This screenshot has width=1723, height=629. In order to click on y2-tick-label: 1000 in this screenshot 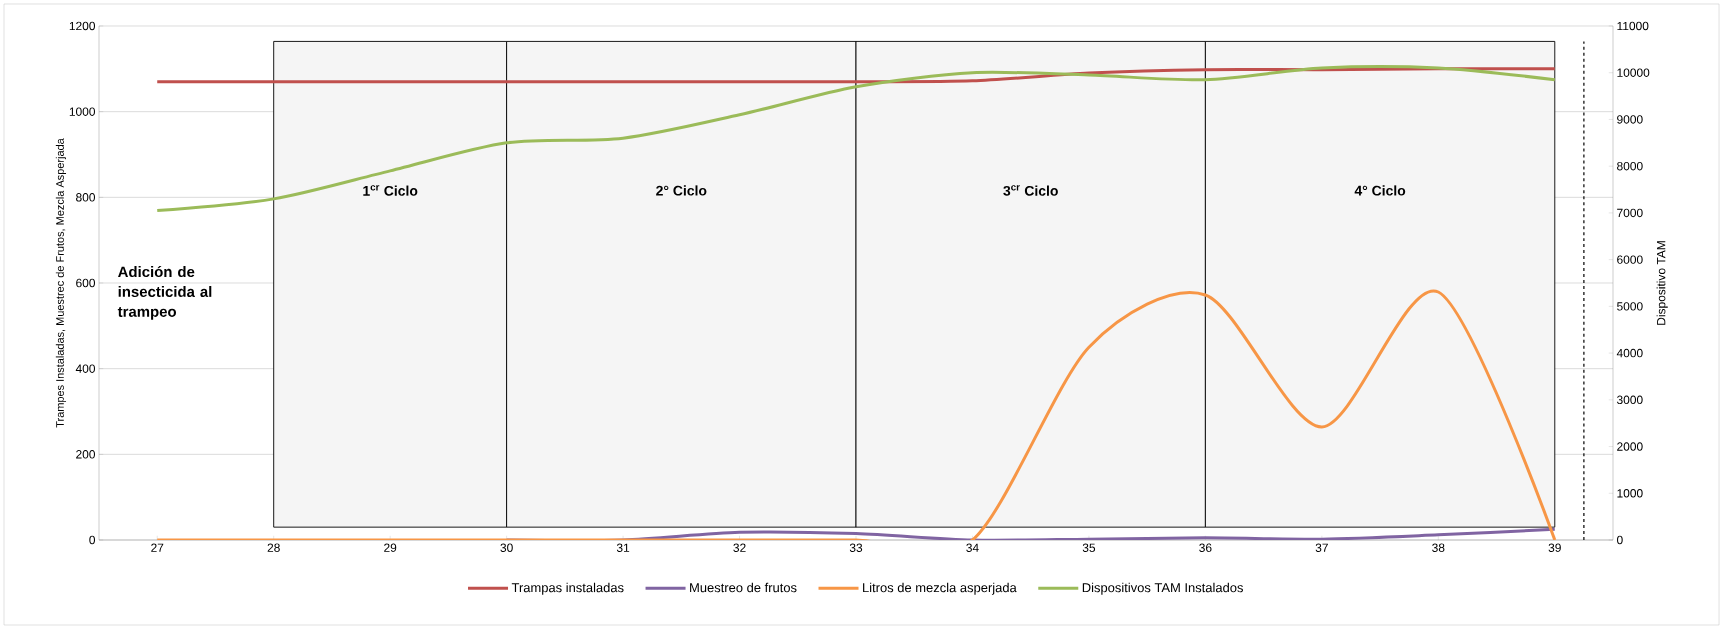, I will do `click(1630, 493)`.